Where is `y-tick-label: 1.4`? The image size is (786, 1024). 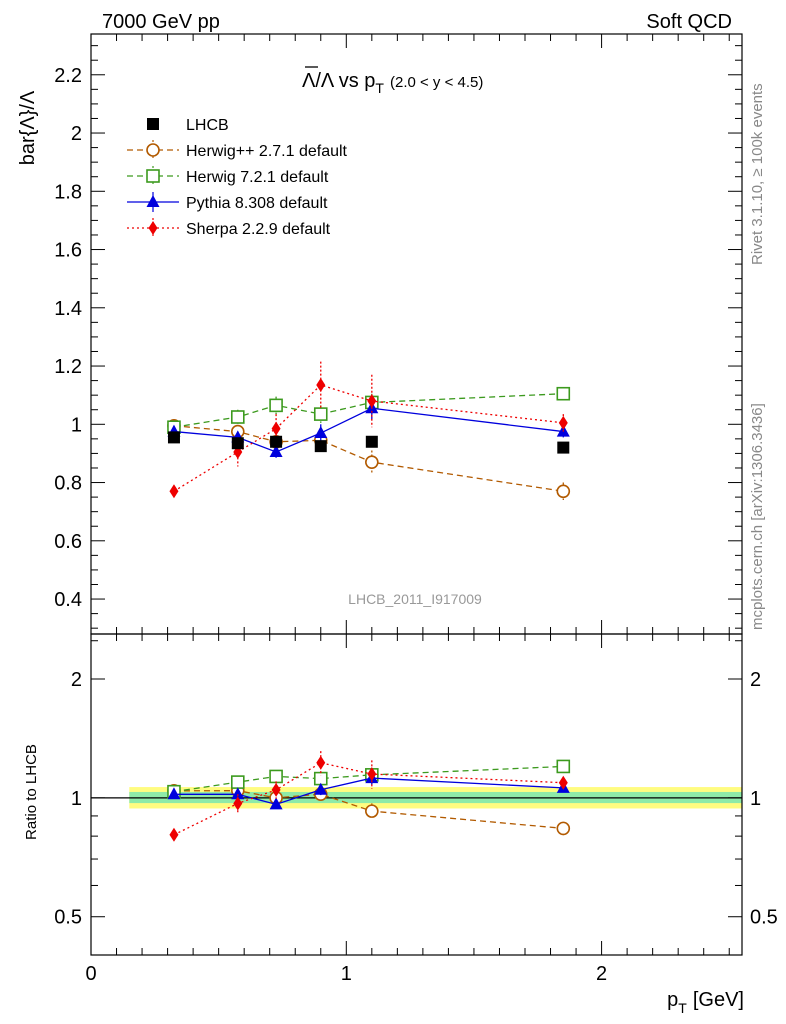
y-tick-label: 1.4 is located at coordinates (68, 309).